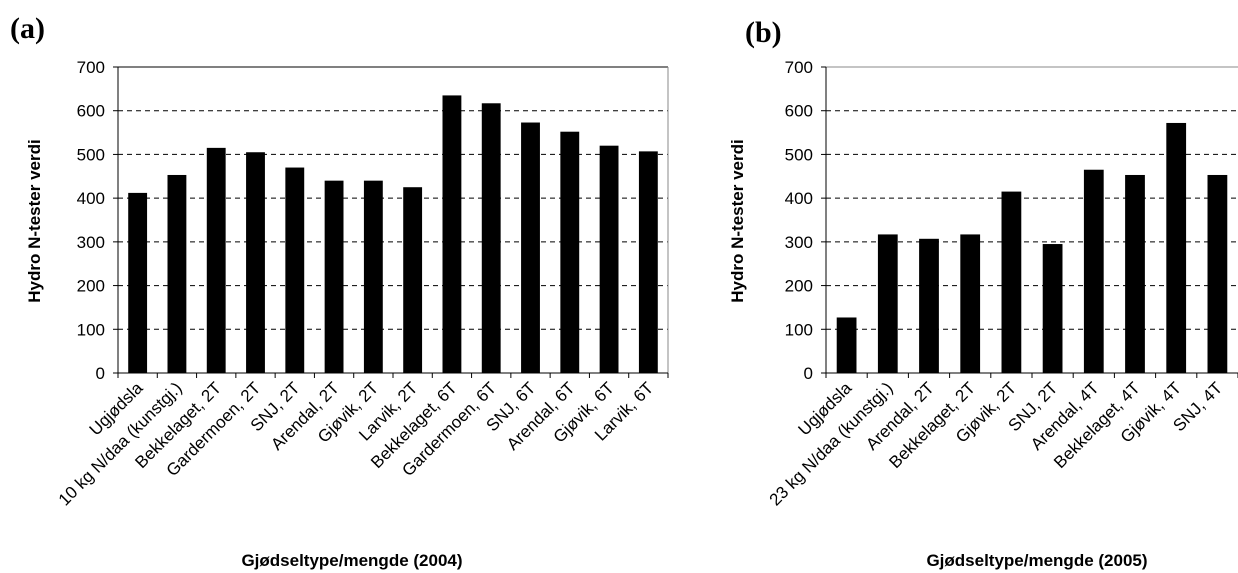 The image size is (1238, 573). I want to click on y-tick-label-a-4: 400, so click(91, 198).